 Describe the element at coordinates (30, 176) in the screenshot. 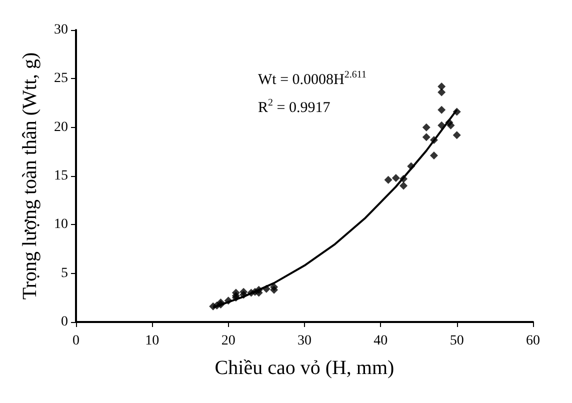

I see `y-axis-title: Trọng lượng toàn thân (Wtt, g)` at that location.